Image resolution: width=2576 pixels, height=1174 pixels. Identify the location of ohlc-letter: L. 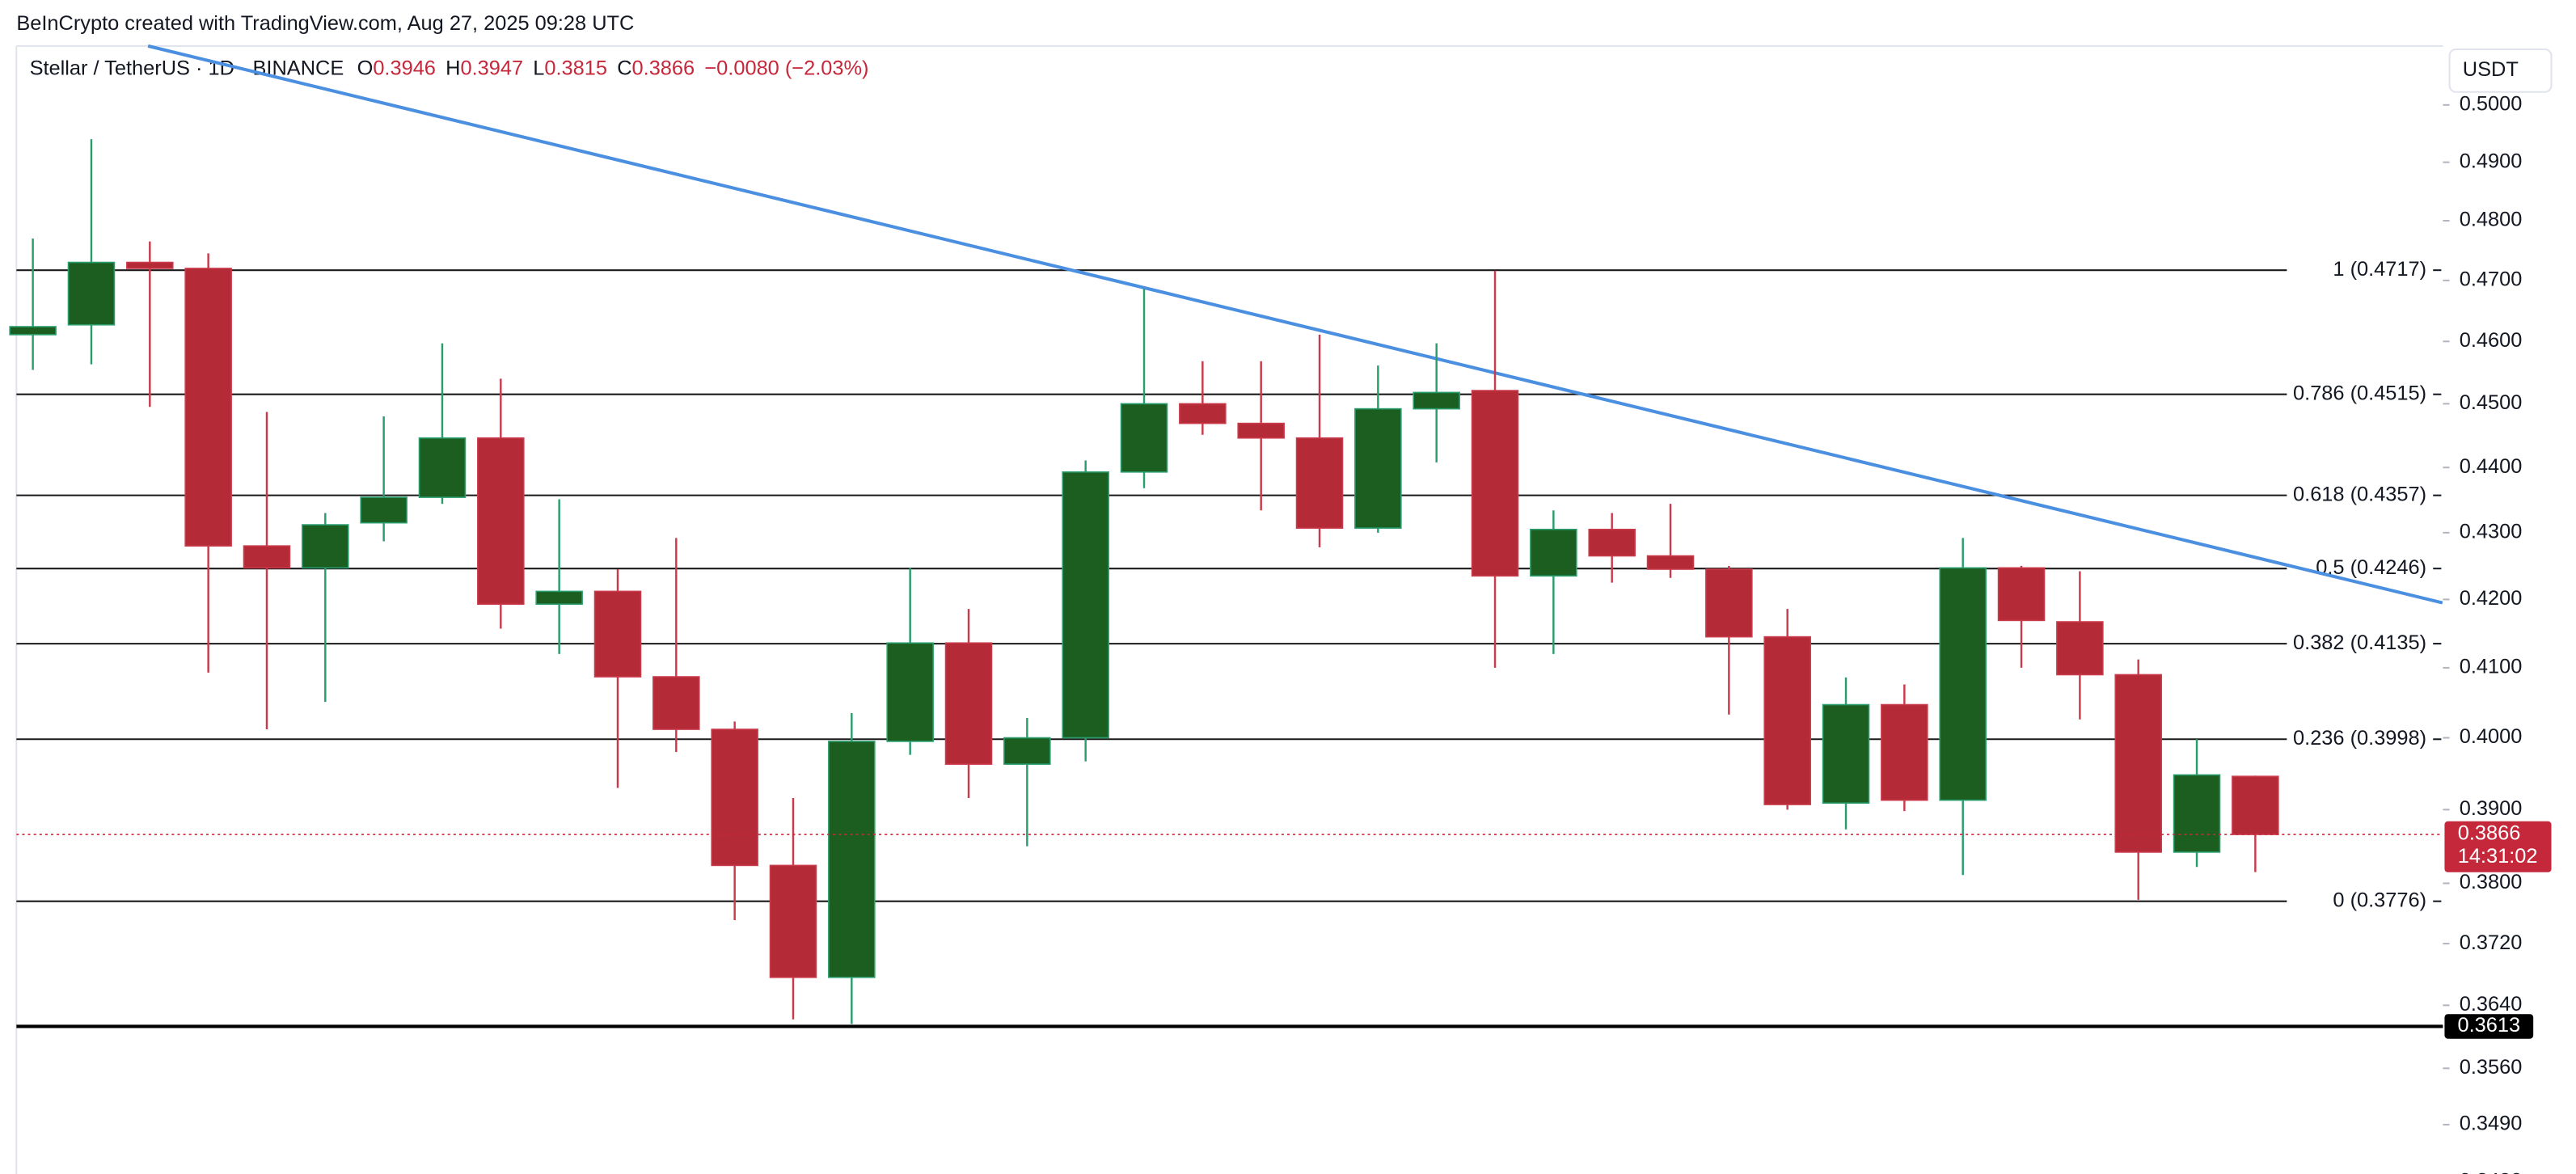
(538, 68).